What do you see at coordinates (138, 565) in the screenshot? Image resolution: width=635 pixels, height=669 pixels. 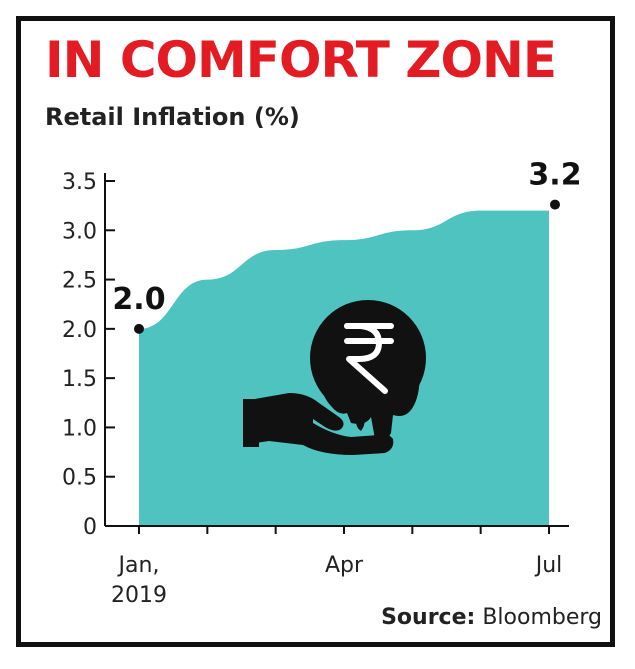 I see `x-tick-label: Jan,` at bounding box center [138, 565].